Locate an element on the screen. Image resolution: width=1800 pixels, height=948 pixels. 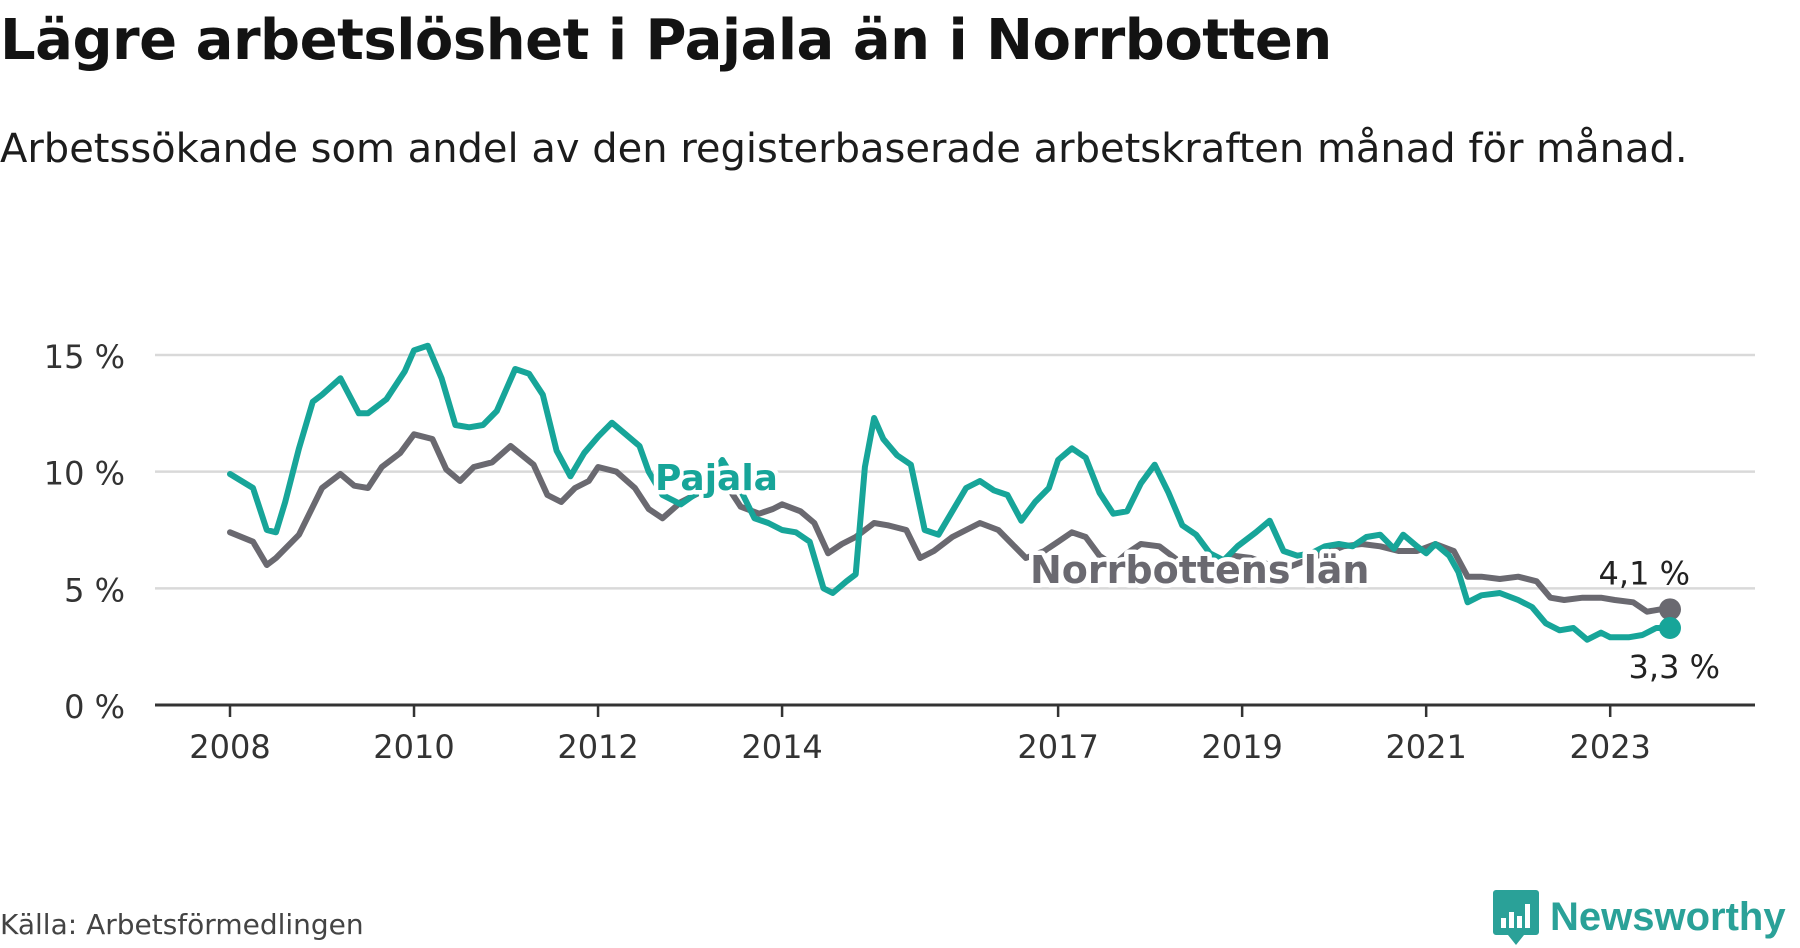
newsworthy-chart-icon is located at coordinates (1516, 917).